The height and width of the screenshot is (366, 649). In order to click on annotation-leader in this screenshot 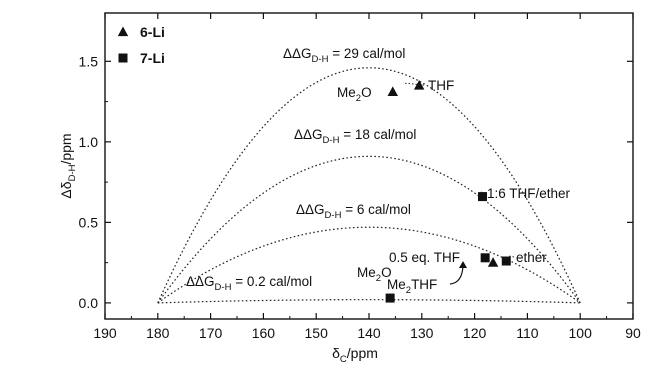, I will do `click(511, 256)`.